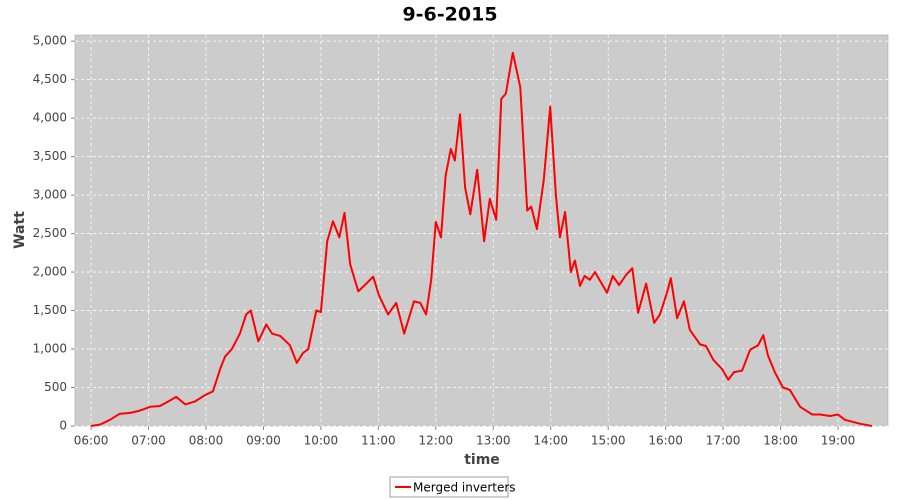 The height and width of the screenshot is (500, 900). I want to click on y-tick-label: 3,500, so click(50, 156).